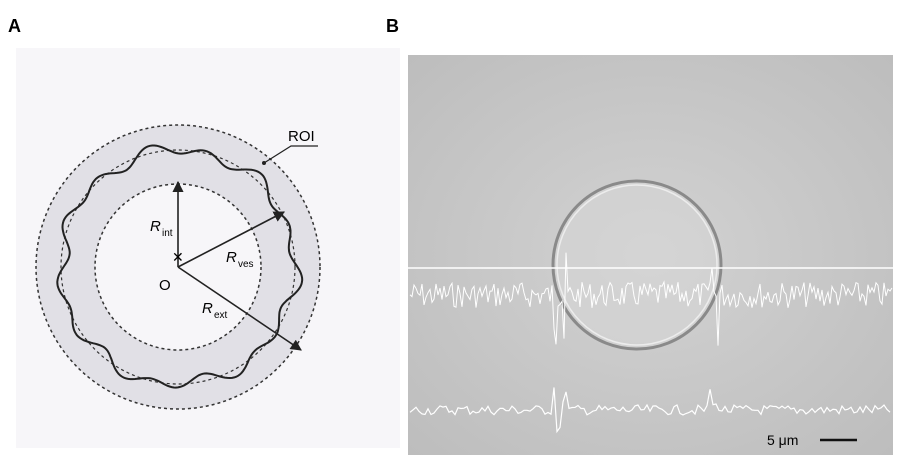  I want to click on vesicle-halo, so click(637, 265).